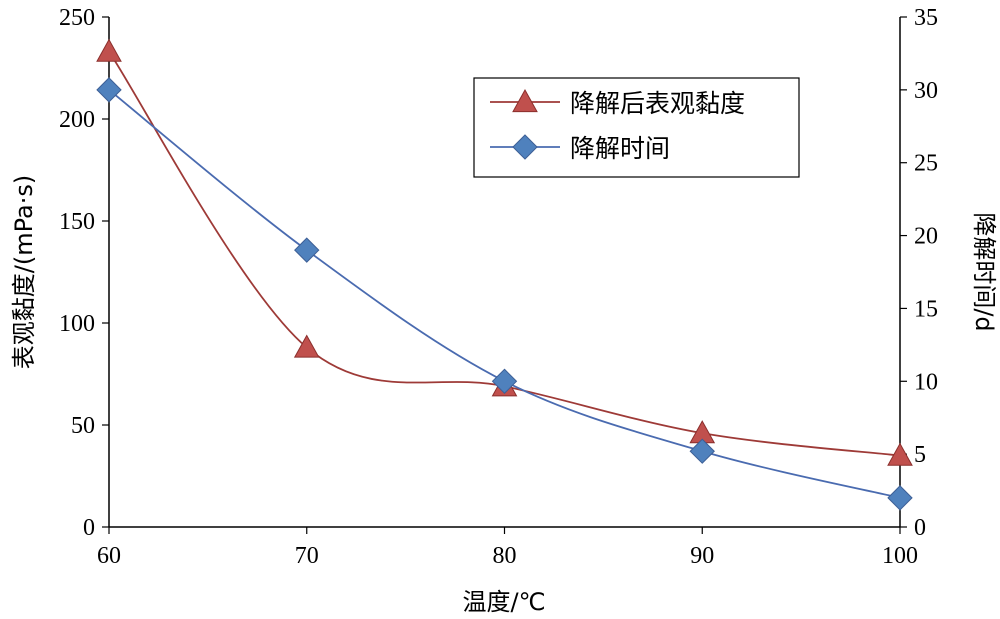 This screenshot has height=619, width=1000. What do you see at coordinates (77, 18) in the screenshot?
I see `y-left-tick-label: 250` at bounding box center [77, 18].